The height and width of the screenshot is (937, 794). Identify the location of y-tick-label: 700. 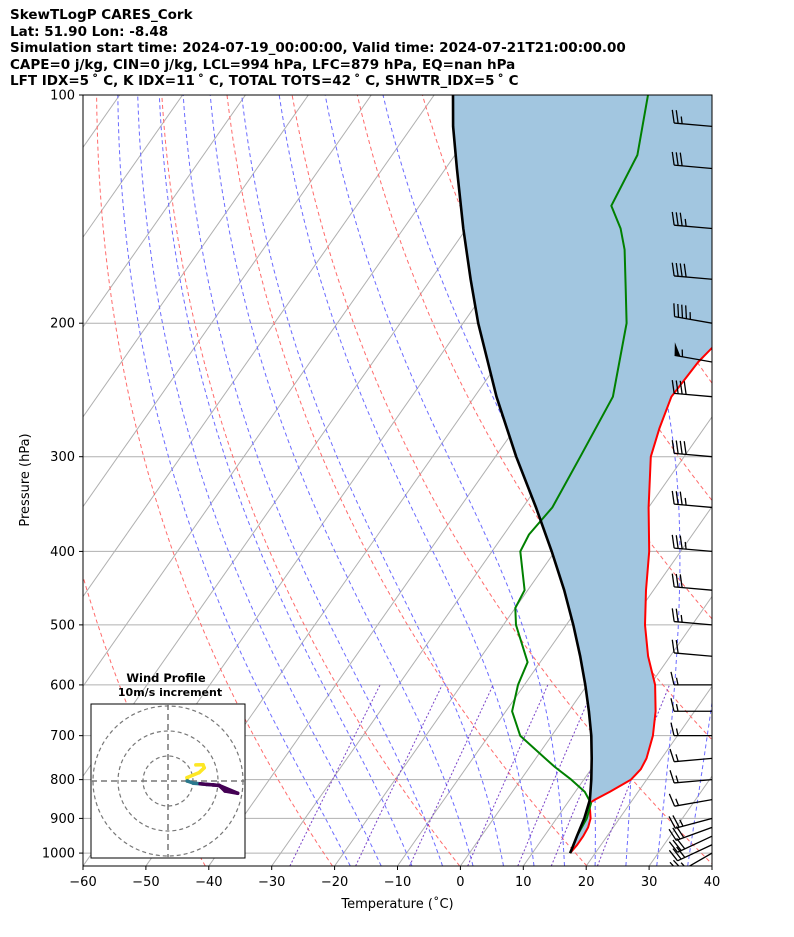
(62, 736).